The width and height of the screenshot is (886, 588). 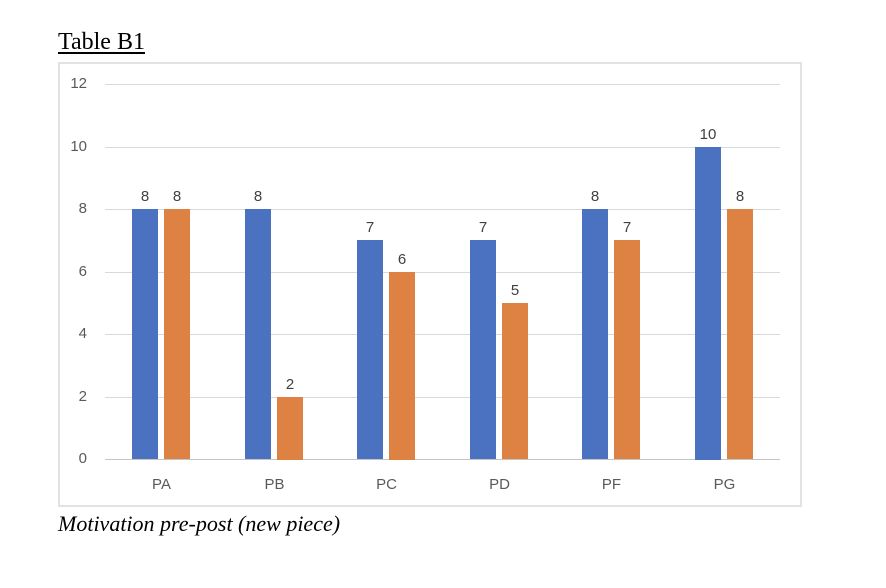 I want to click on x-category-label-PF: PF, so click(x=611, y=484).